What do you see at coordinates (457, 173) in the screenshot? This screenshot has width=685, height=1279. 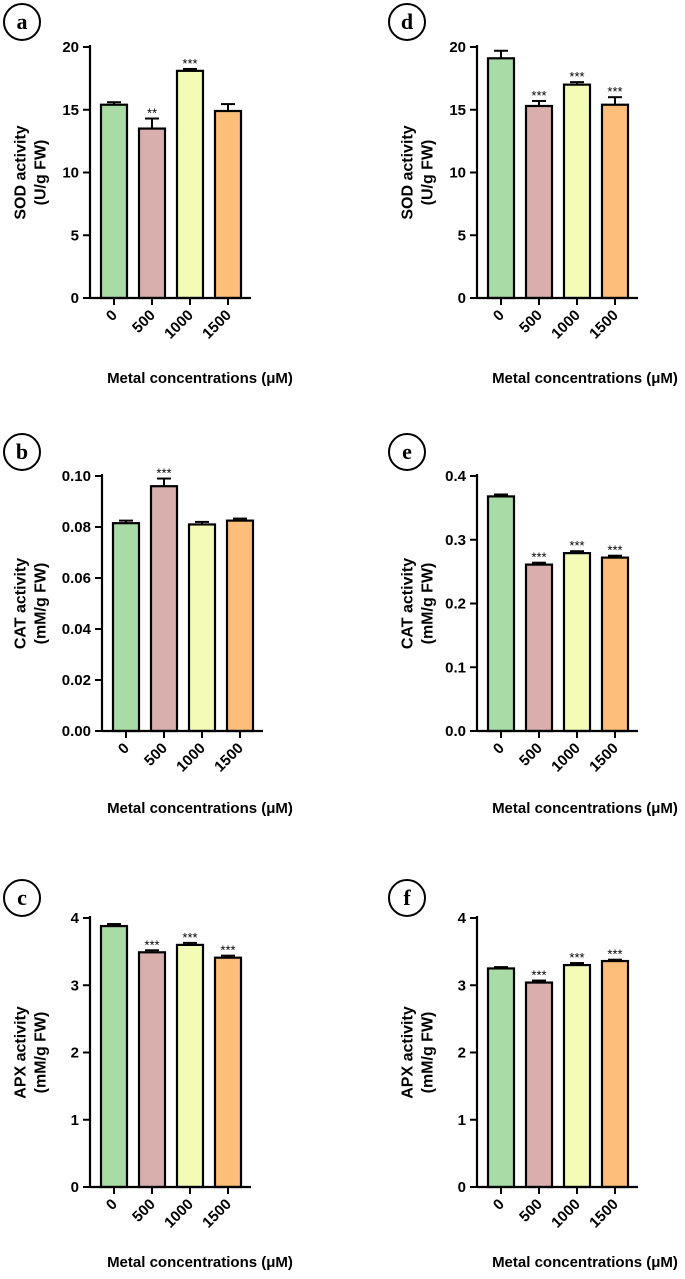 I see `y-tick-label: 10` at bounding box center [457, 173].